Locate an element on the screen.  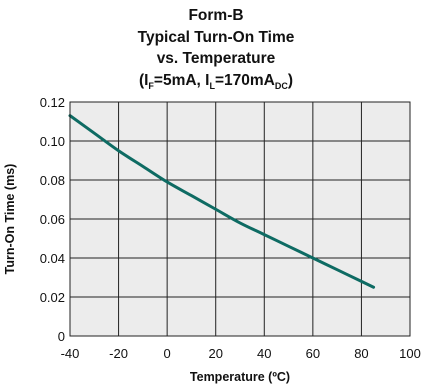
y-axis-label: Turn-On Time (ms) is located at coordinates (10, 219).